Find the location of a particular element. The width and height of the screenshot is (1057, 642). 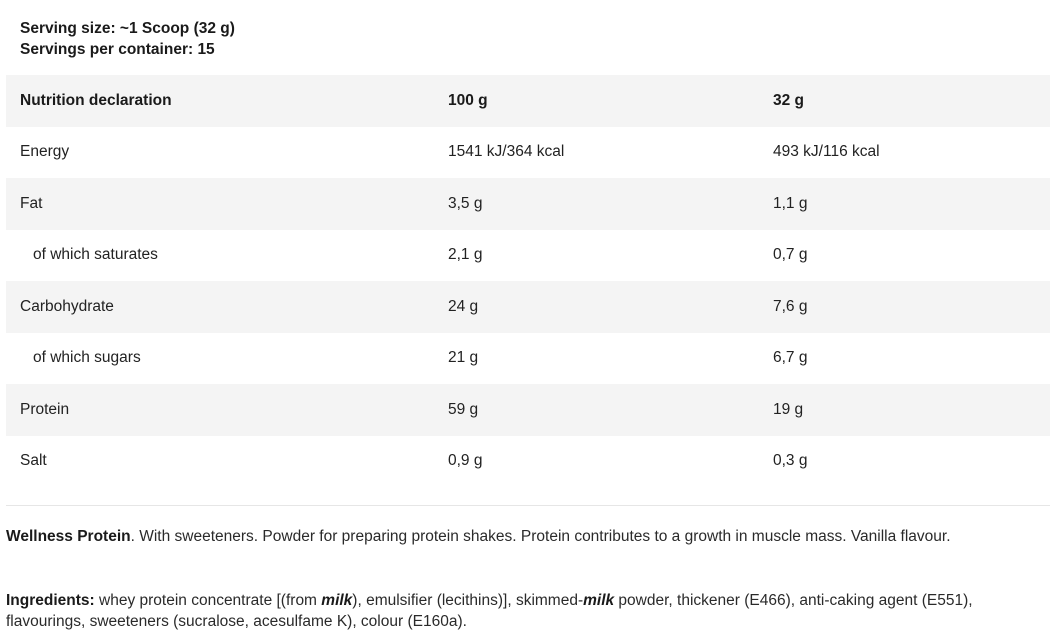

table-row: Carbohydrate 24 g 7,6 g is located at coordinates (528, 307).